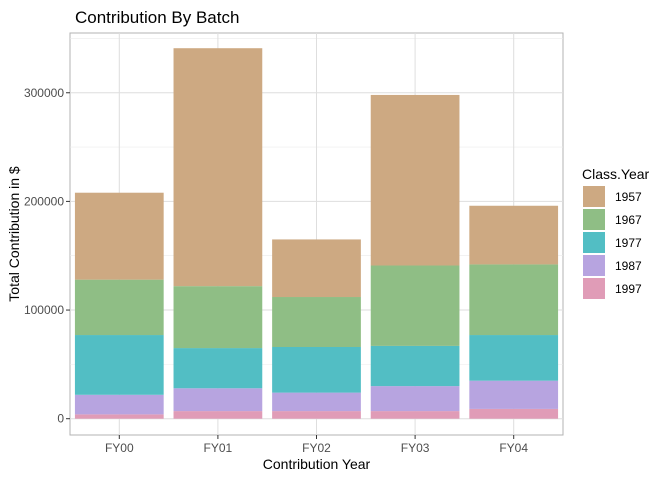  I want to click on x-axis-ticks: FY00 FY01 FY02 FY03 FY04, so click(316, 445).